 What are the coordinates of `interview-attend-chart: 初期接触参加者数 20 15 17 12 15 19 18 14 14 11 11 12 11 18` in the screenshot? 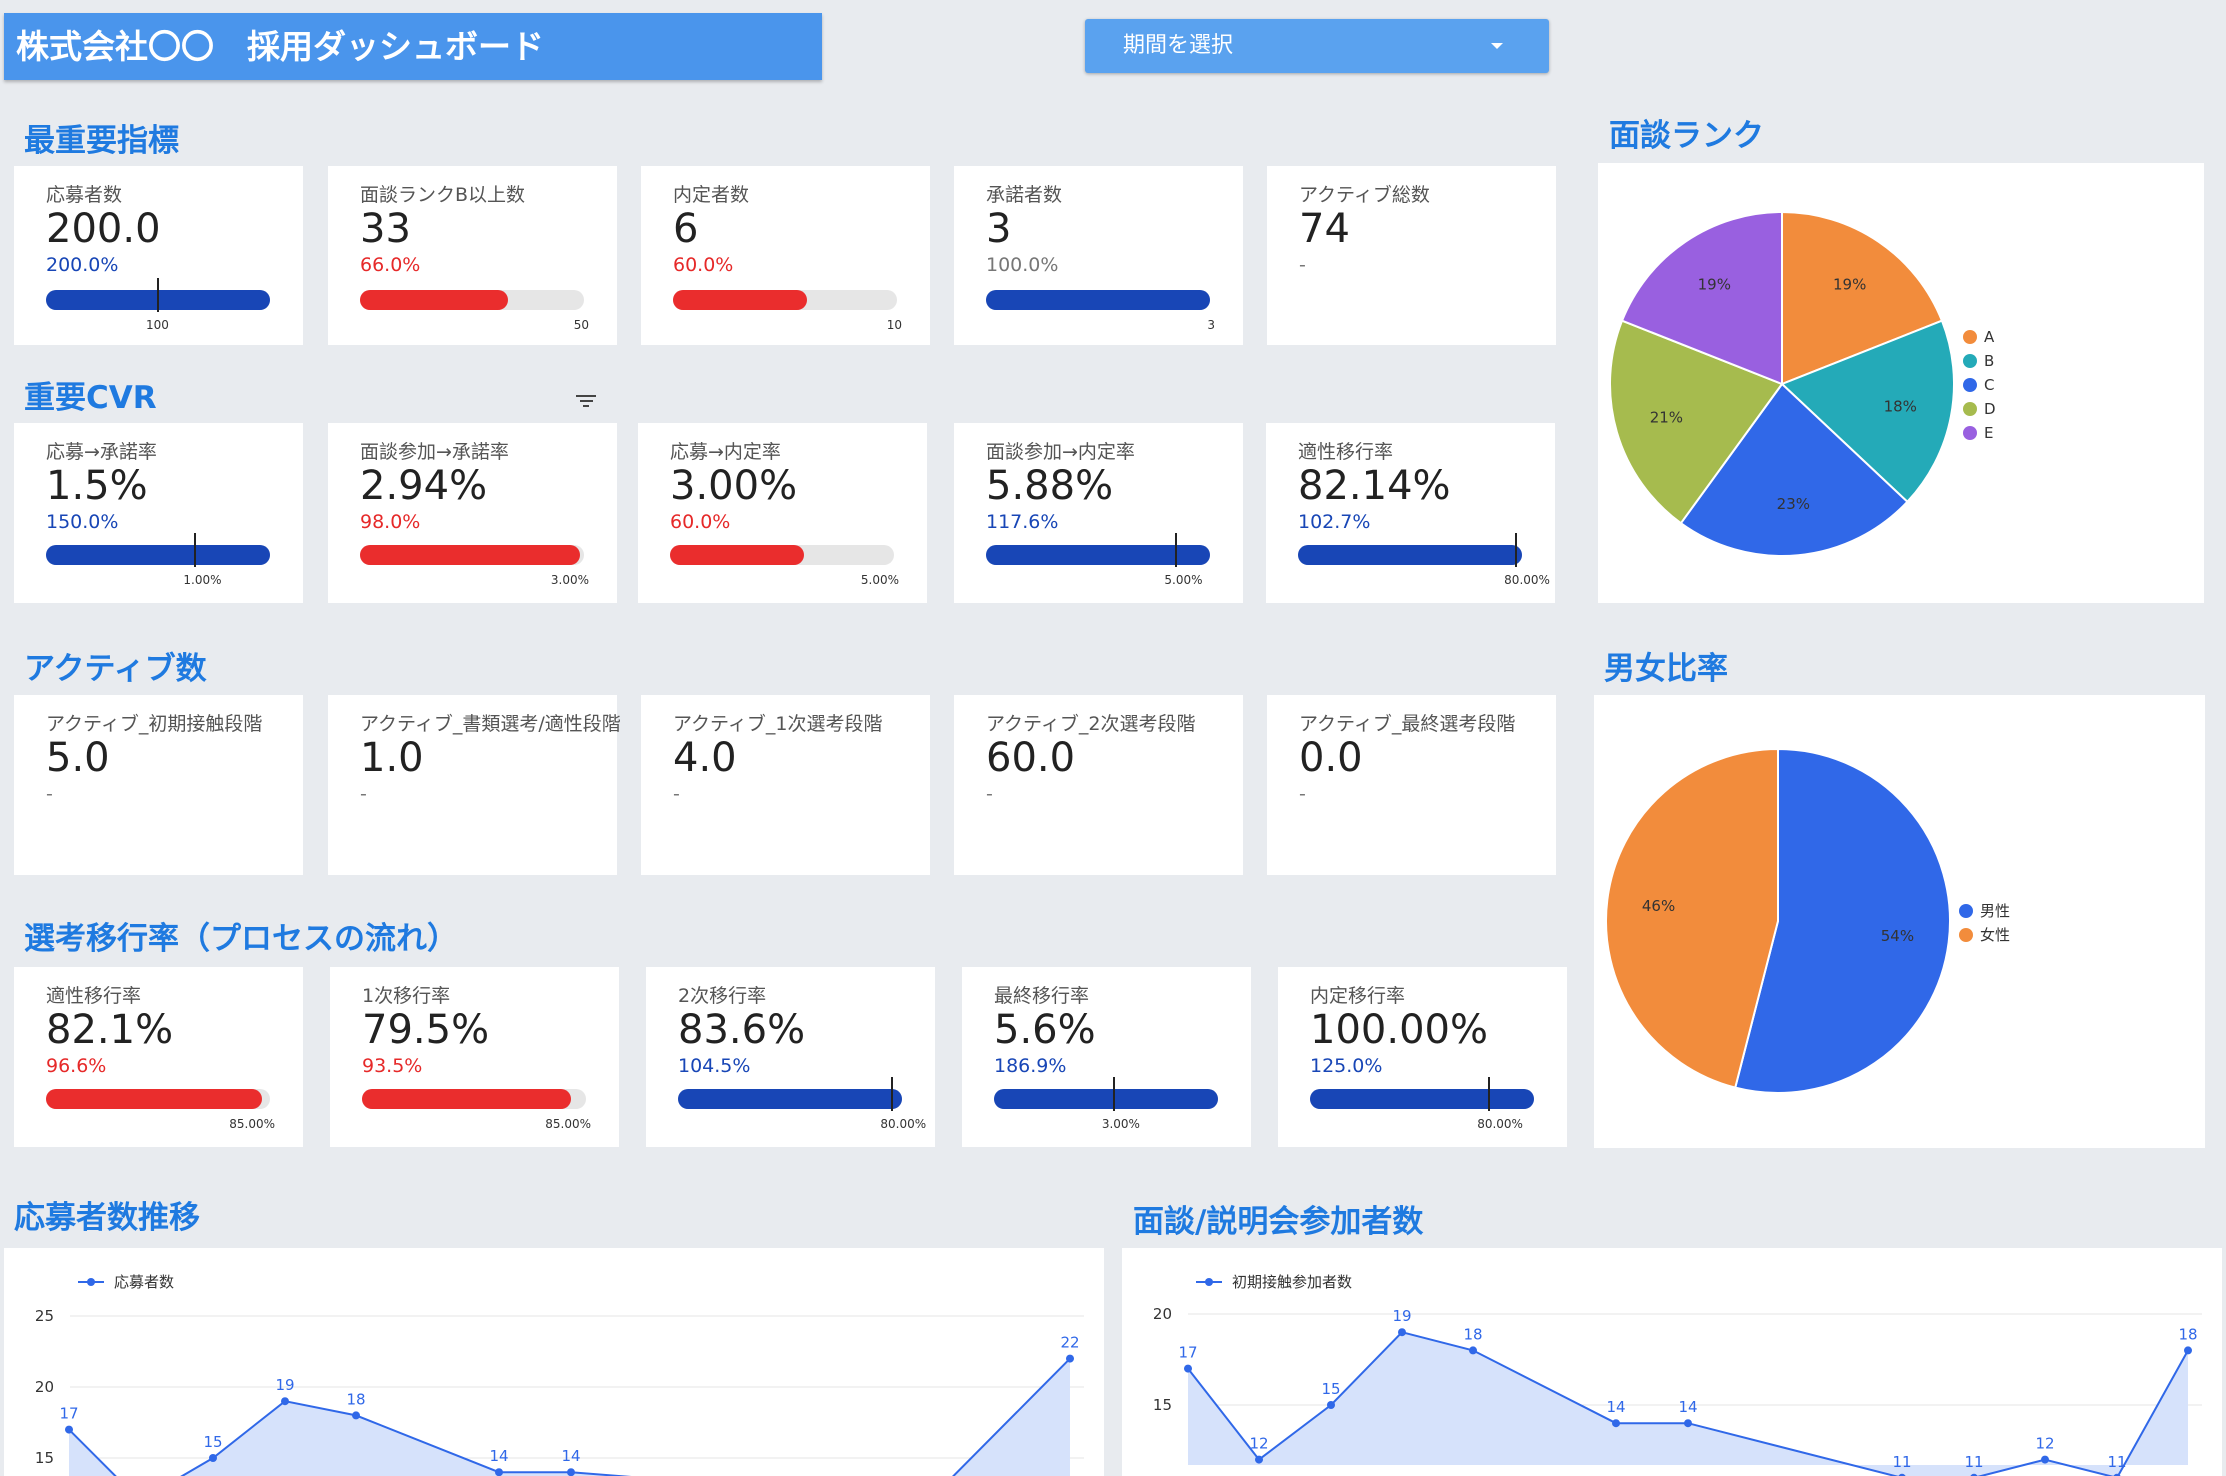 It's located at (1677, 1374).